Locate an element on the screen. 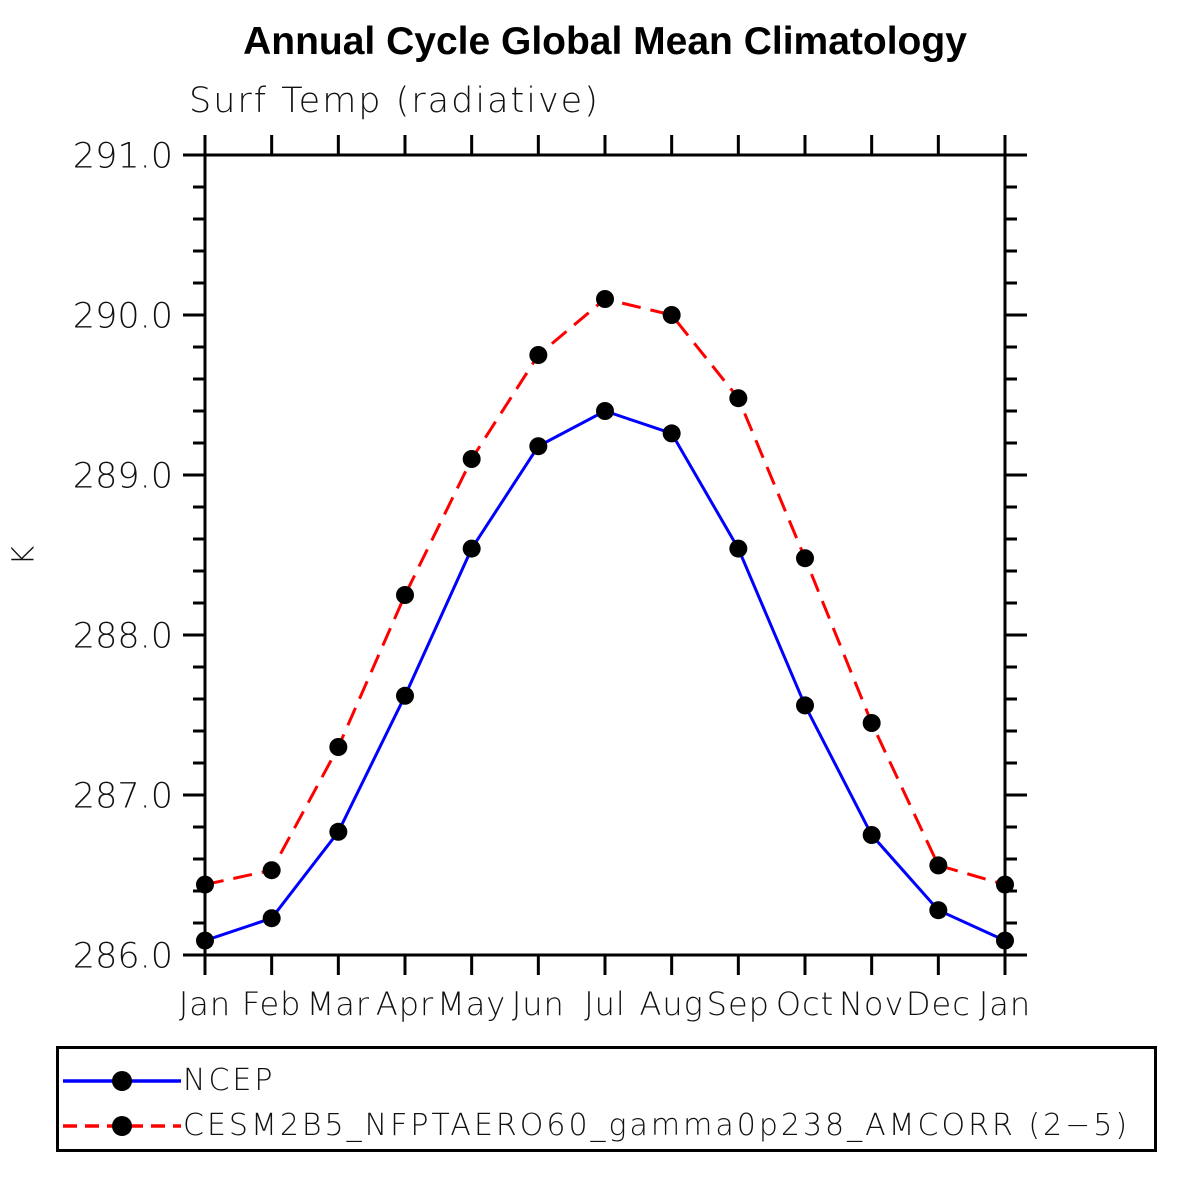 This screenshot has height=1183, width=1183. y-tick-label: 288.0 is located at coordinates (123, 637).